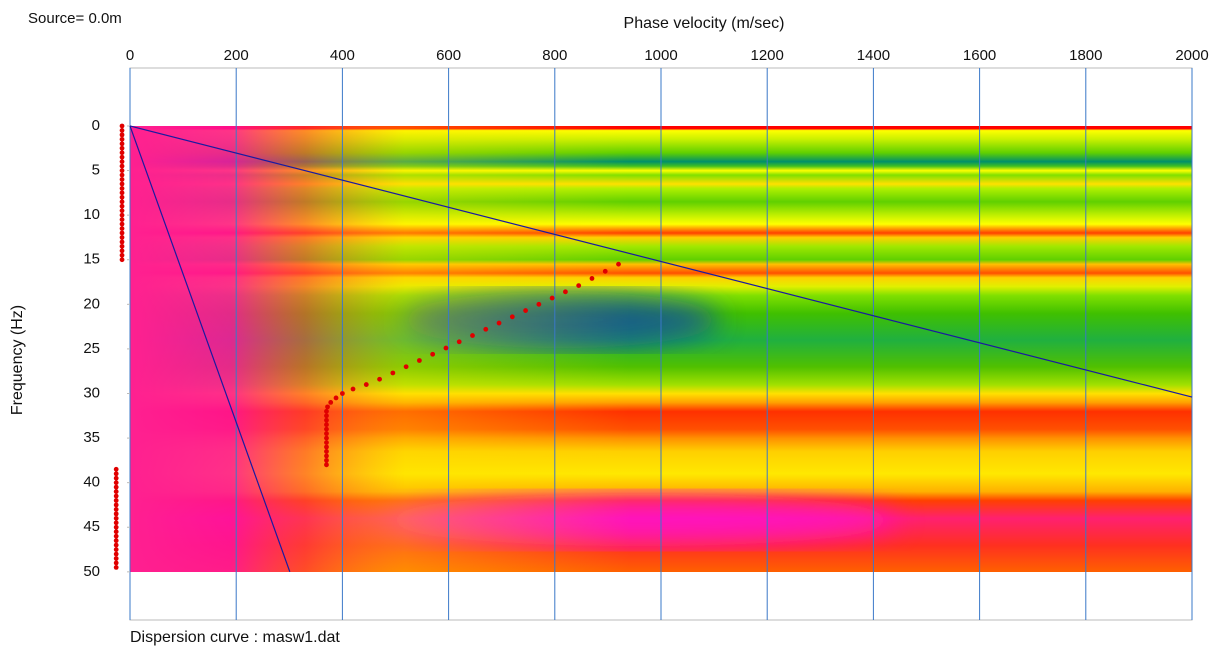  I want to click on x-tick-label: 1000, so click(660, 55).